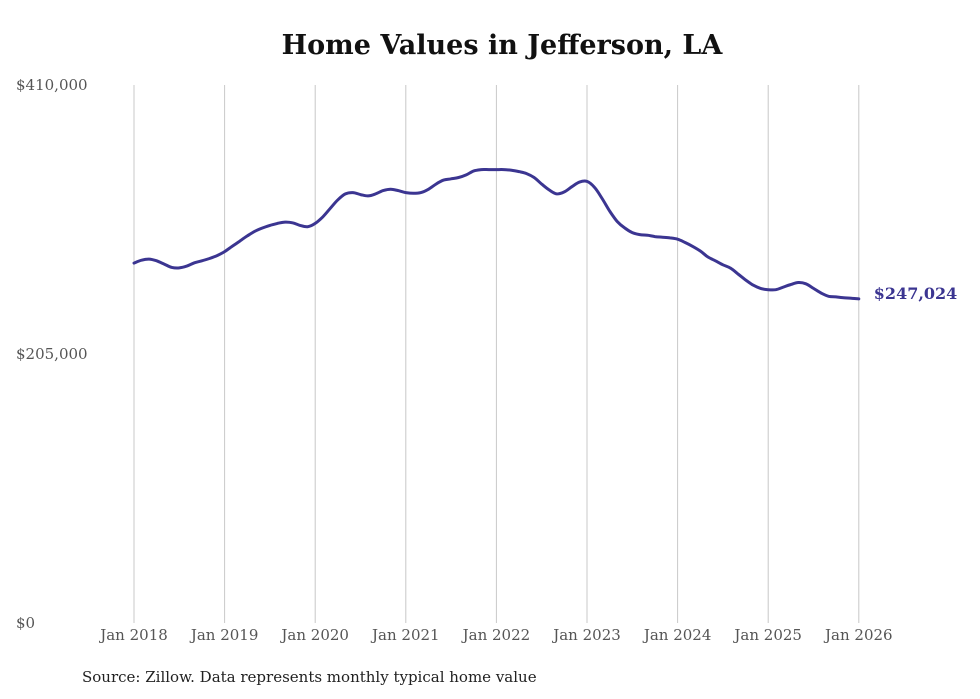 The width and height of the screenshot is (980, 699). I want to click on x-tick-label: Jan 2023, so click(586, 635).